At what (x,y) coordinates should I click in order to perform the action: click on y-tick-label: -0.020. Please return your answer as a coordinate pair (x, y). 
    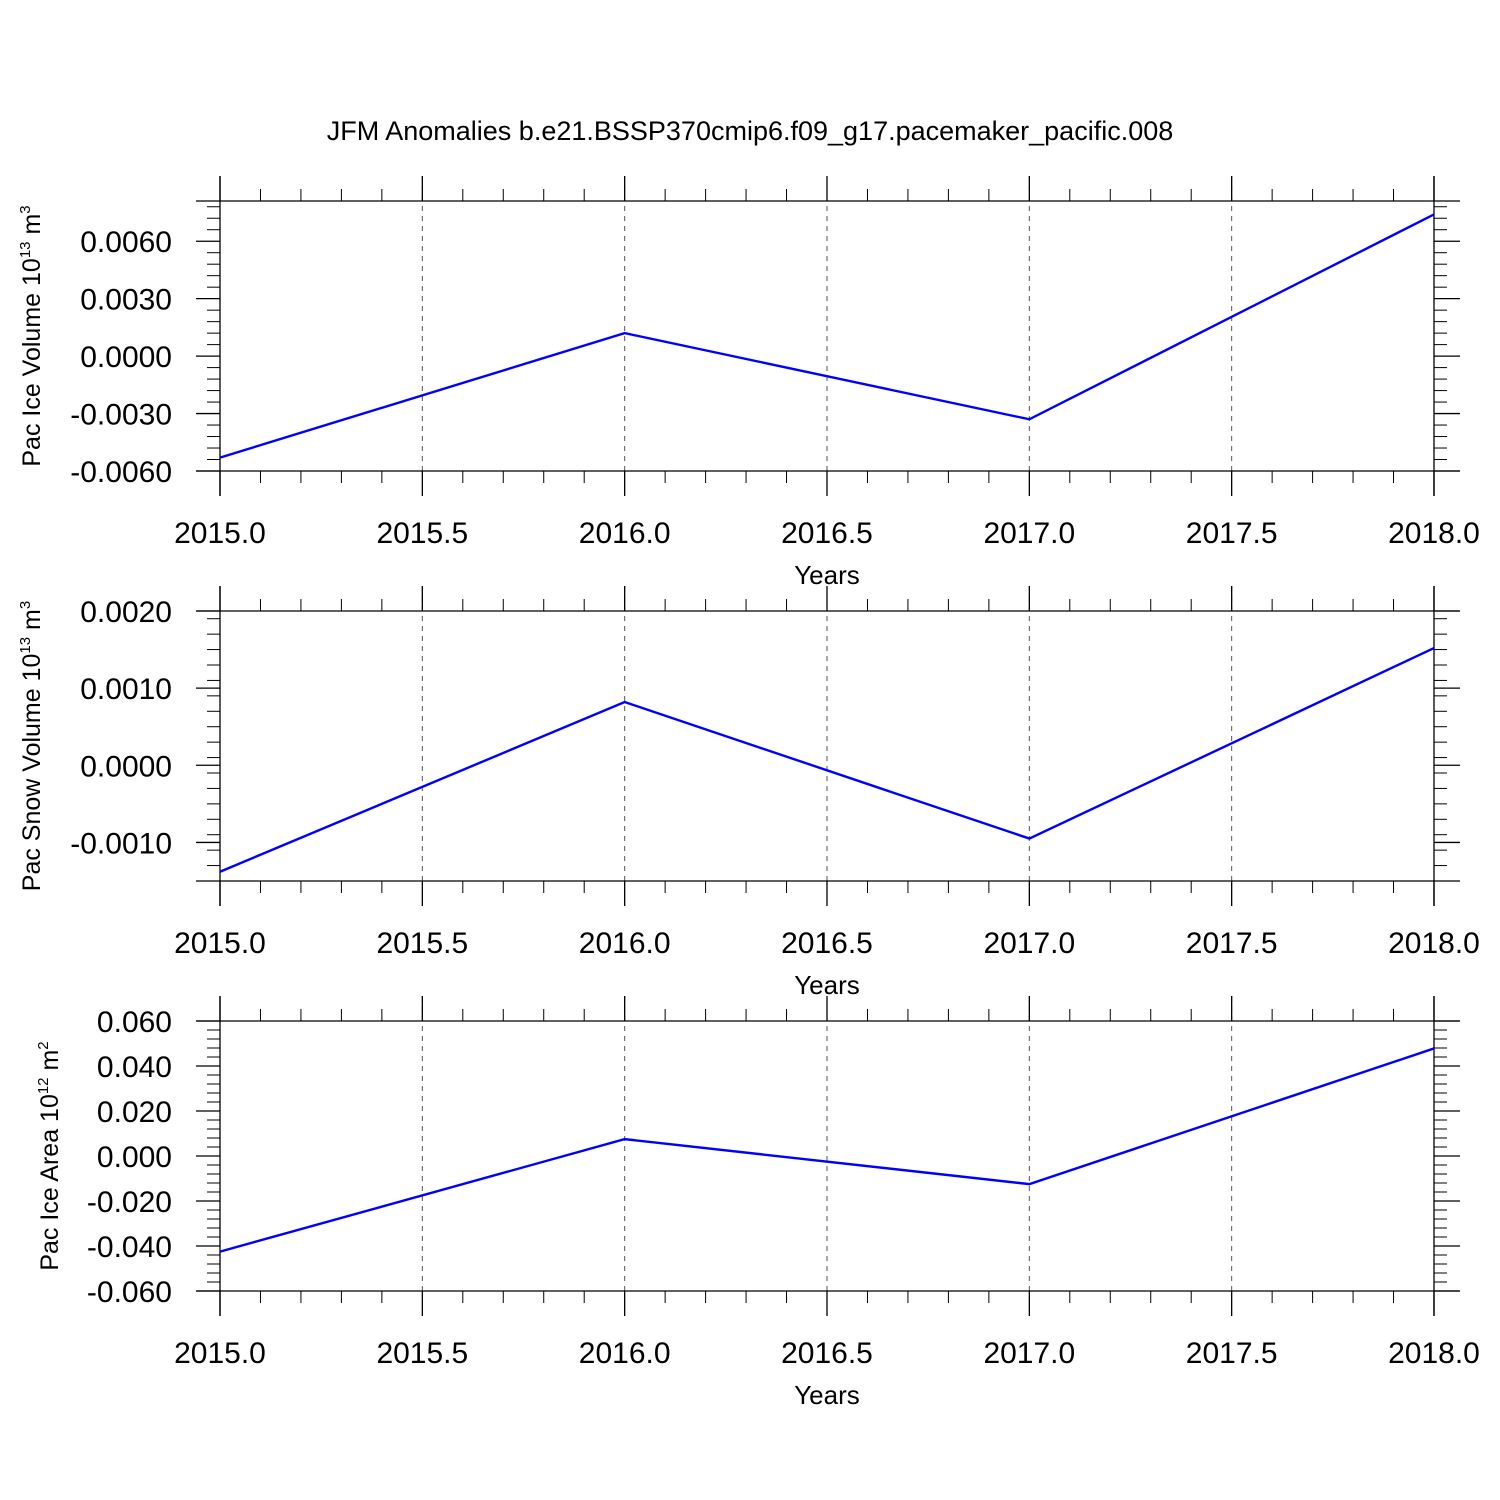
    Looking at the image, I should click on (129, 1202).